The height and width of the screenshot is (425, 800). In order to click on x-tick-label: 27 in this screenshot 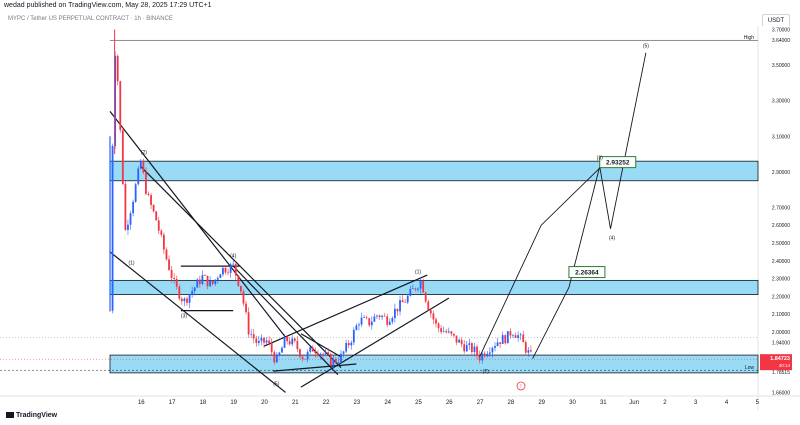, I will do `click(480, 403)`.